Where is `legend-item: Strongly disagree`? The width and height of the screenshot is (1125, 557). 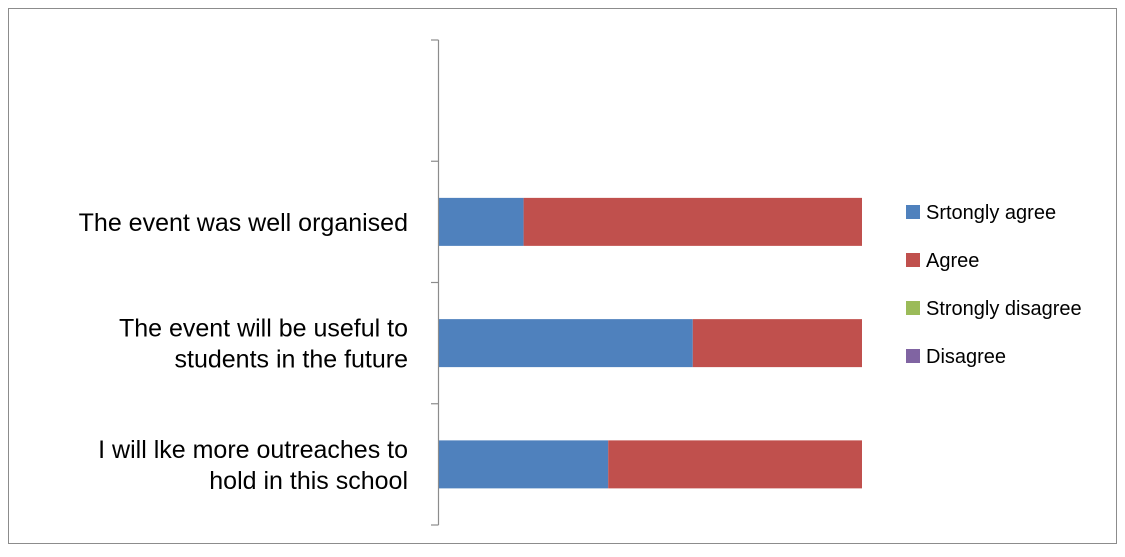
legend-item: Strongly disagree is located at coordinates (994, 309).